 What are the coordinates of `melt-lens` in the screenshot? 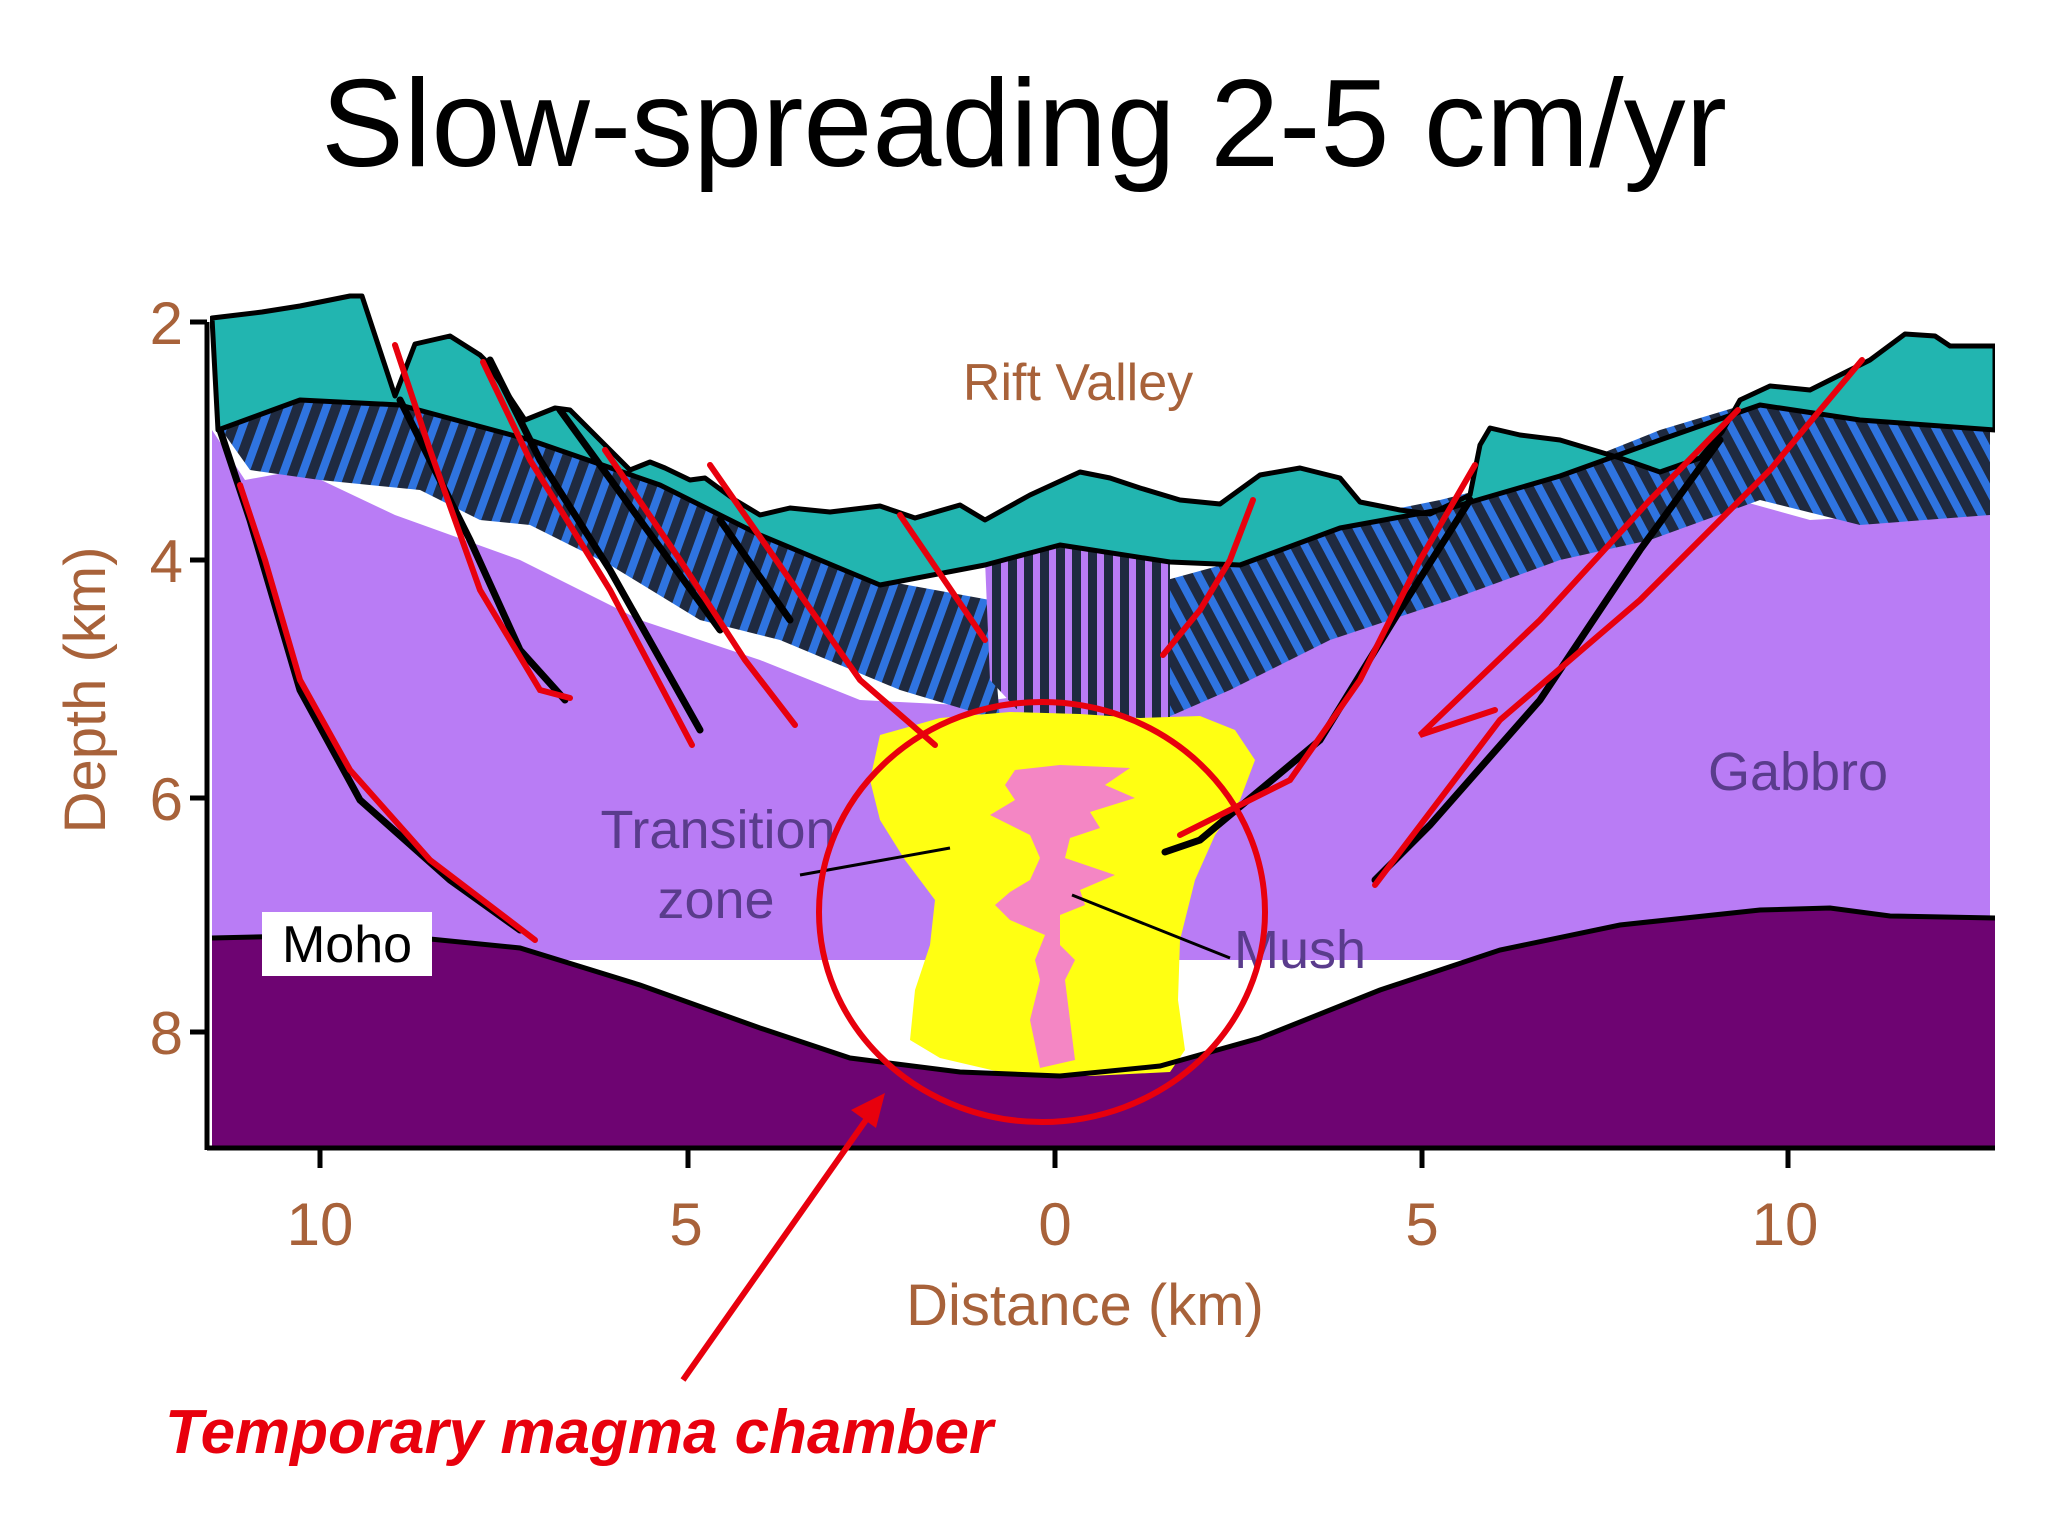 It's located at (1062, 916).